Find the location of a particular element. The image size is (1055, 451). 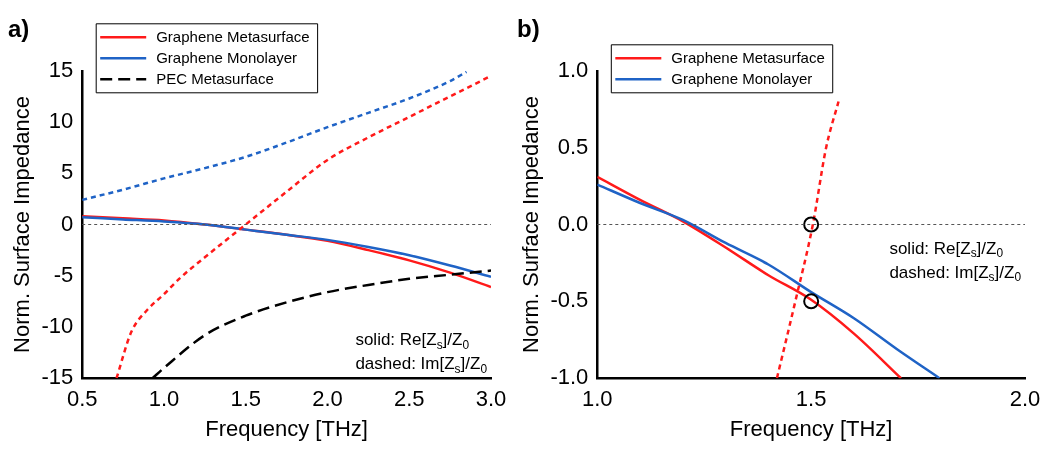

y-tick-label: -10 is located at coordinates (57, 326).